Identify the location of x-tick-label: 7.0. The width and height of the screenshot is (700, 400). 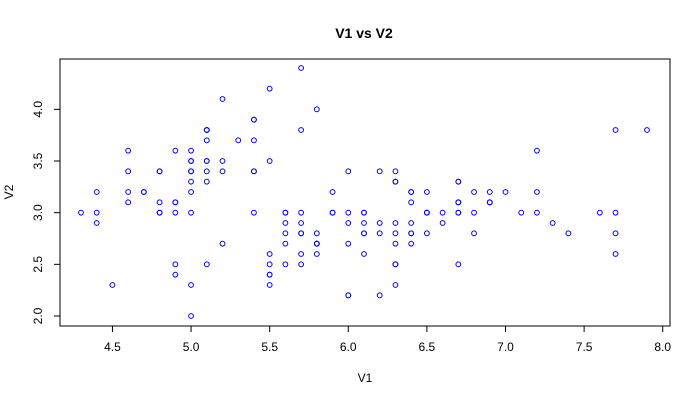
(505, 347).